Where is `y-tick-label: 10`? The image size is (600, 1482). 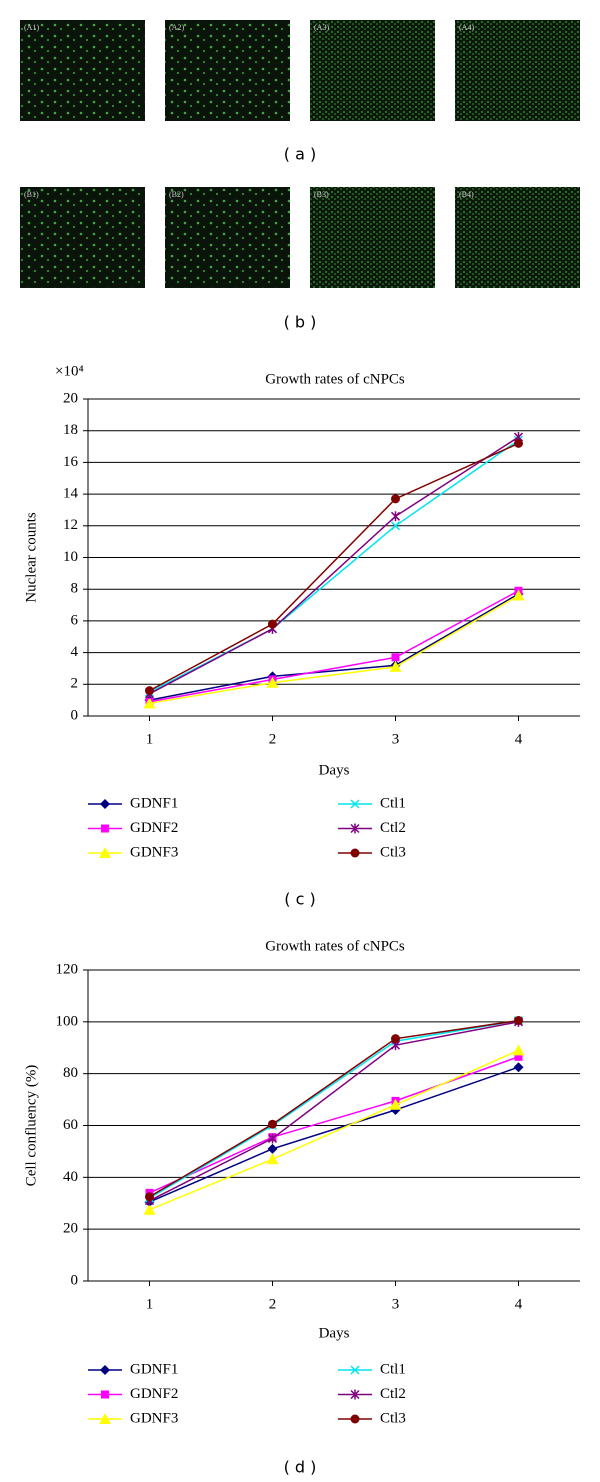
y-tick-label: 10 is located at coordinates (70, 557).